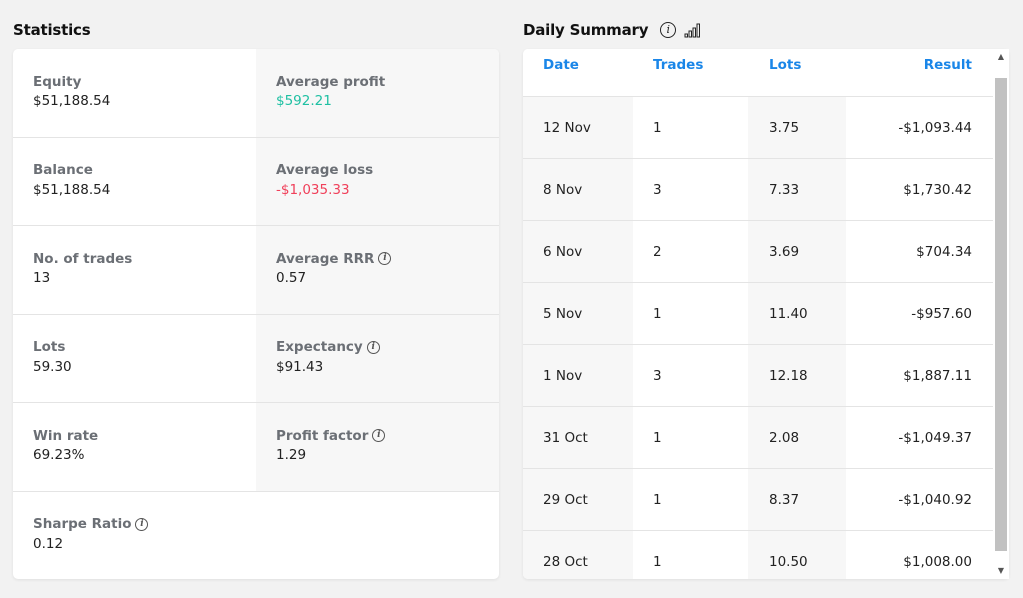  What do you see at coordinates (578, 437) in the screenshot?
I see `cell-date: 31 Oct` at bounding box center [578, 437].